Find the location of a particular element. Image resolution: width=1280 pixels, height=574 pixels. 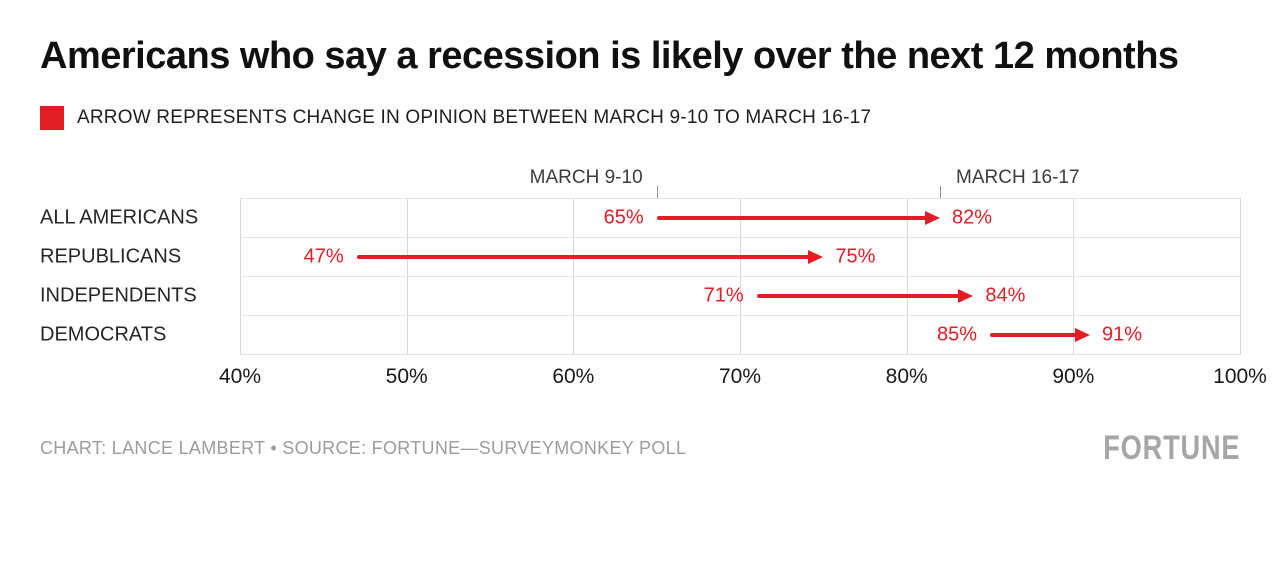

end-value: 82% is located at coordinates (972, 217).